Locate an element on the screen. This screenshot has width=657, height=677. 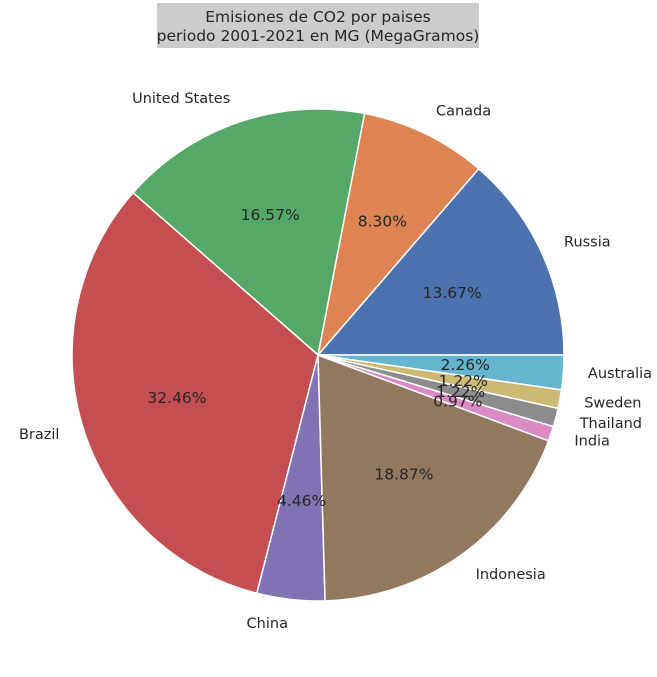
pie-category-label-brazil: Brazil is located at coordinates (39, 435).